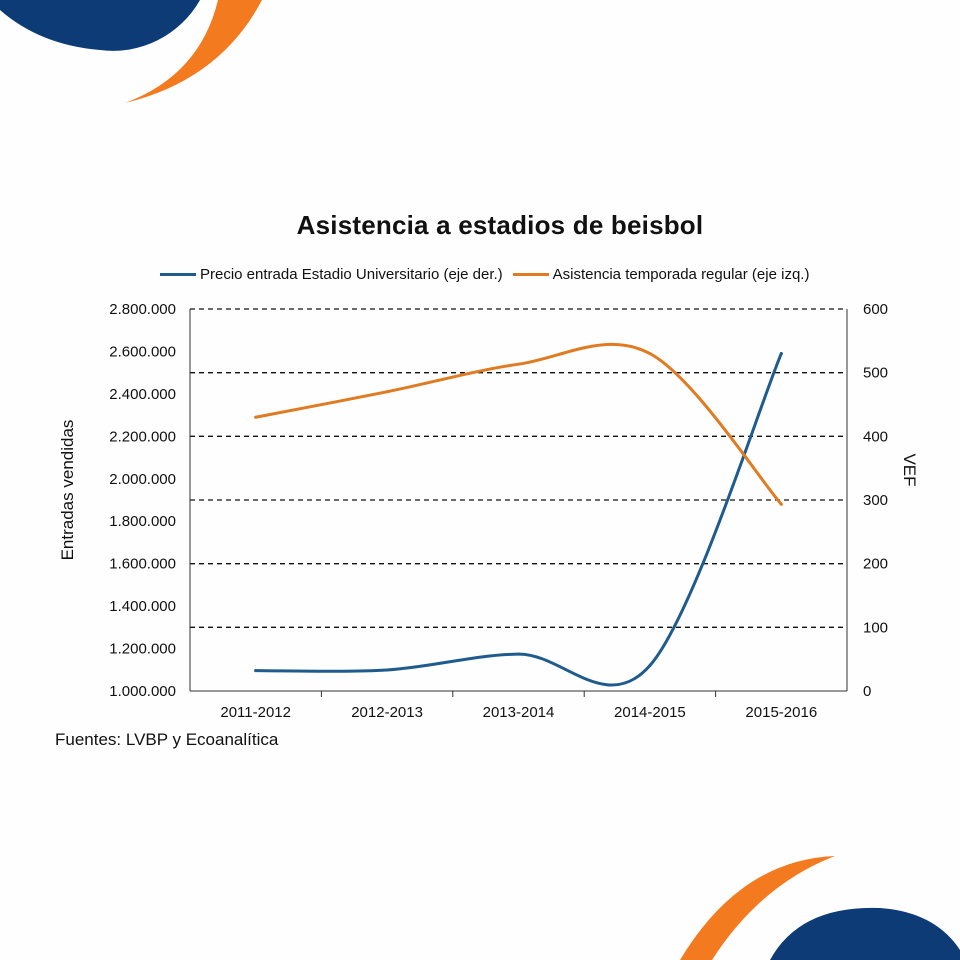 The height and width of the screenshot is (960, 960). What do you see at coordinates (781, 712) in the screenshot?
I see `x-tick-label: 2015-2016` at bounding box center [781, 712].